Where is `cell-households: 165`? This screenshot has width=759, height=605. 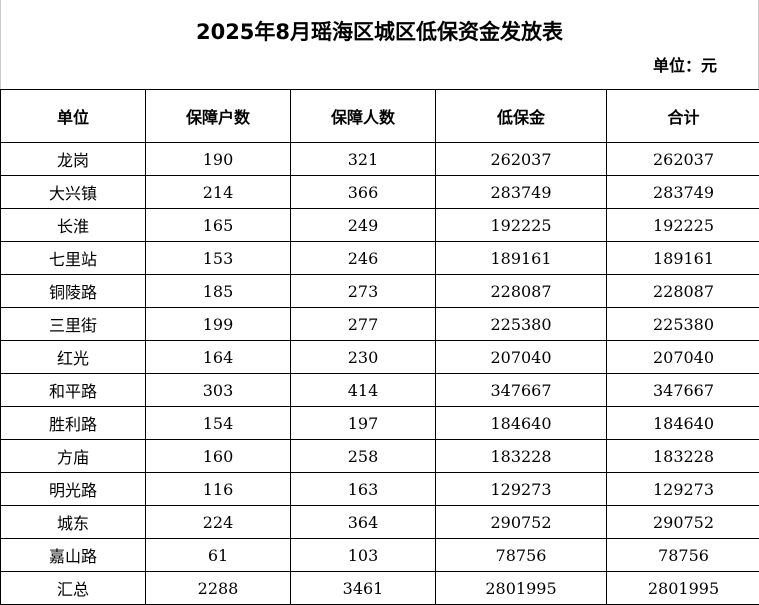
cell-households: 165 is located at coordinates (218, 225).